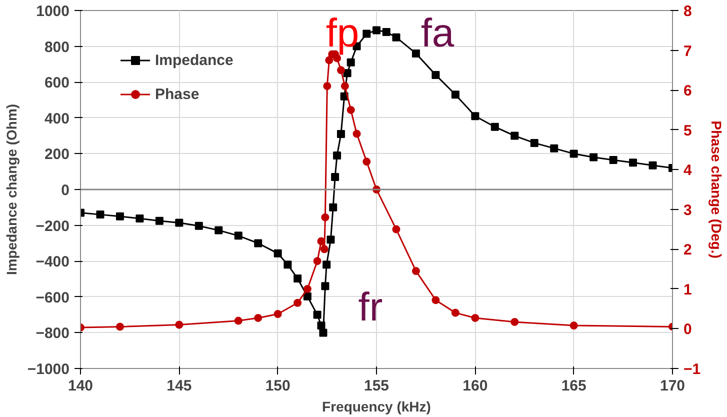  Describe the element at coordinates (177, 94) in the screenshot. I see `legend-label: Phase` at that location.